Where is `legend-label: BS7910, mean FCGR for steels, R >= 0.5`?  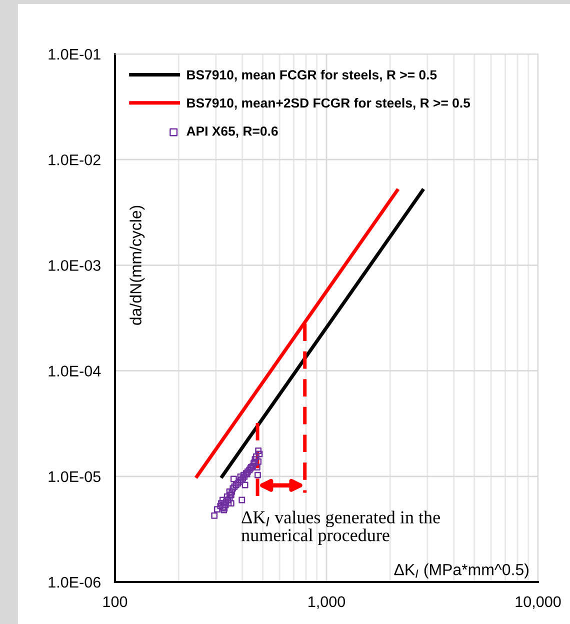
legend-label: BS7910, mean FCGR for steels, R >= 0.5 is located at coordinates (312, 76).